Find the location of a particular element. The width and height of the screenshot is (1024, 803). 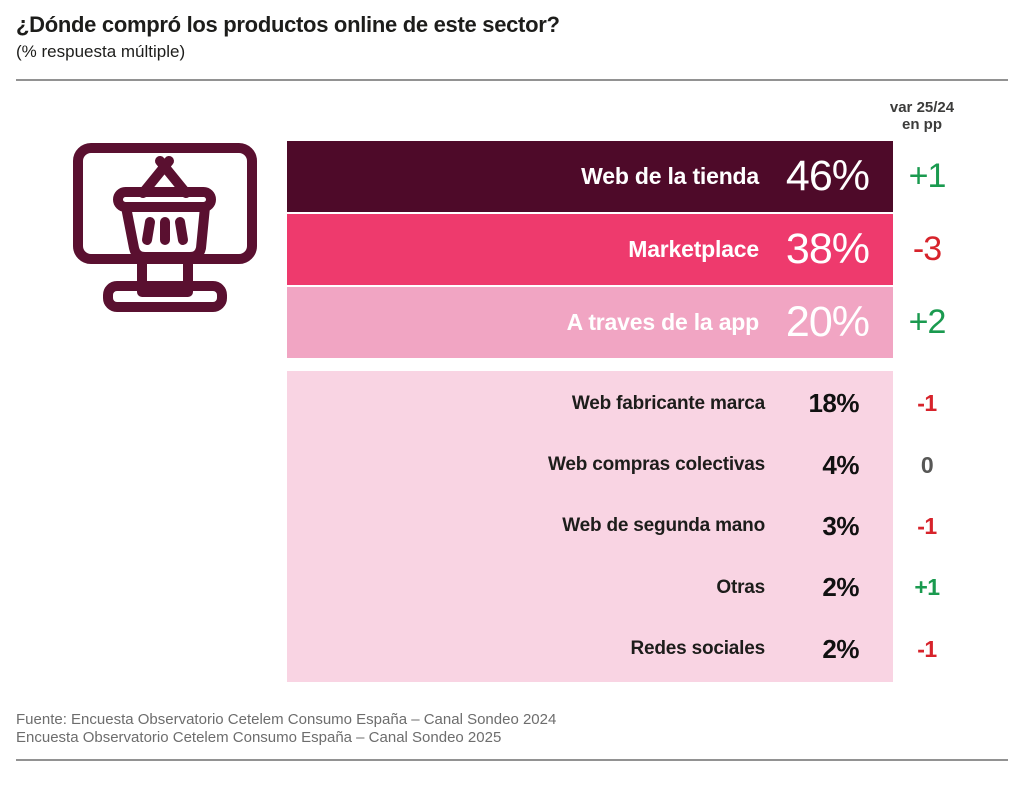

bar-value: 46% is located at coordinates (827, 176).